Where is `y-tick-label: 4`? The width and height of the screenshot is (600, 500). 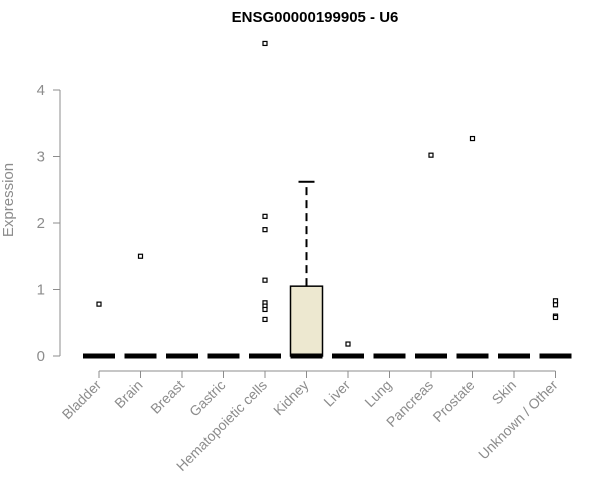 y-tick-label: 4 is located at coordinates (41, 90).